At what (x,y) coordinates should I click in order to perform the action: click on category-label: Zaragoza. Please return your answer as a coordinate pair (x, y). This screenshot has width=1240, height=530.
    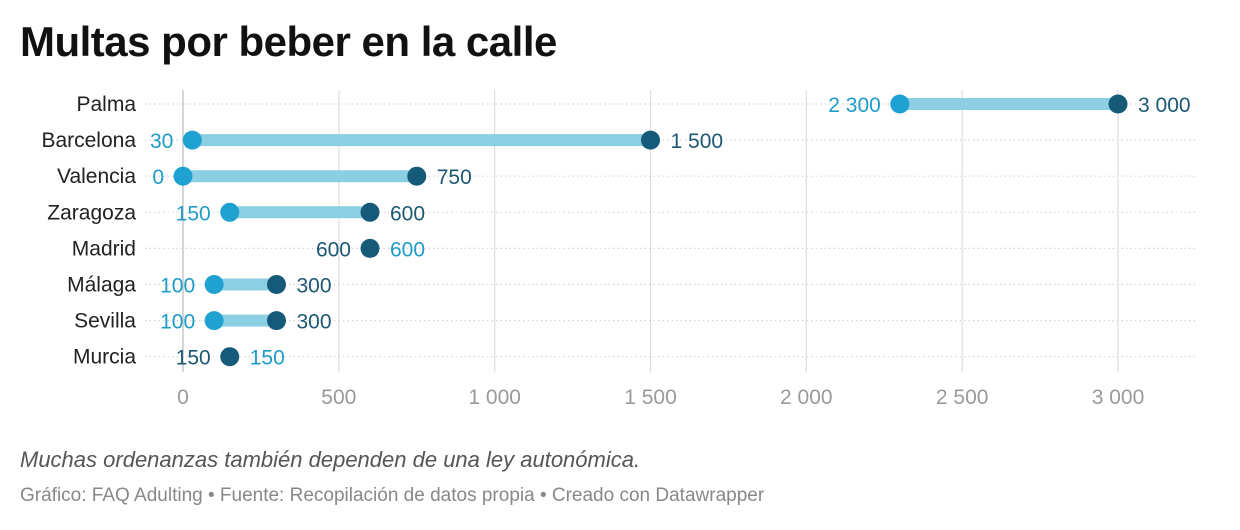
    Looking at the image, I should click on (91, 212).